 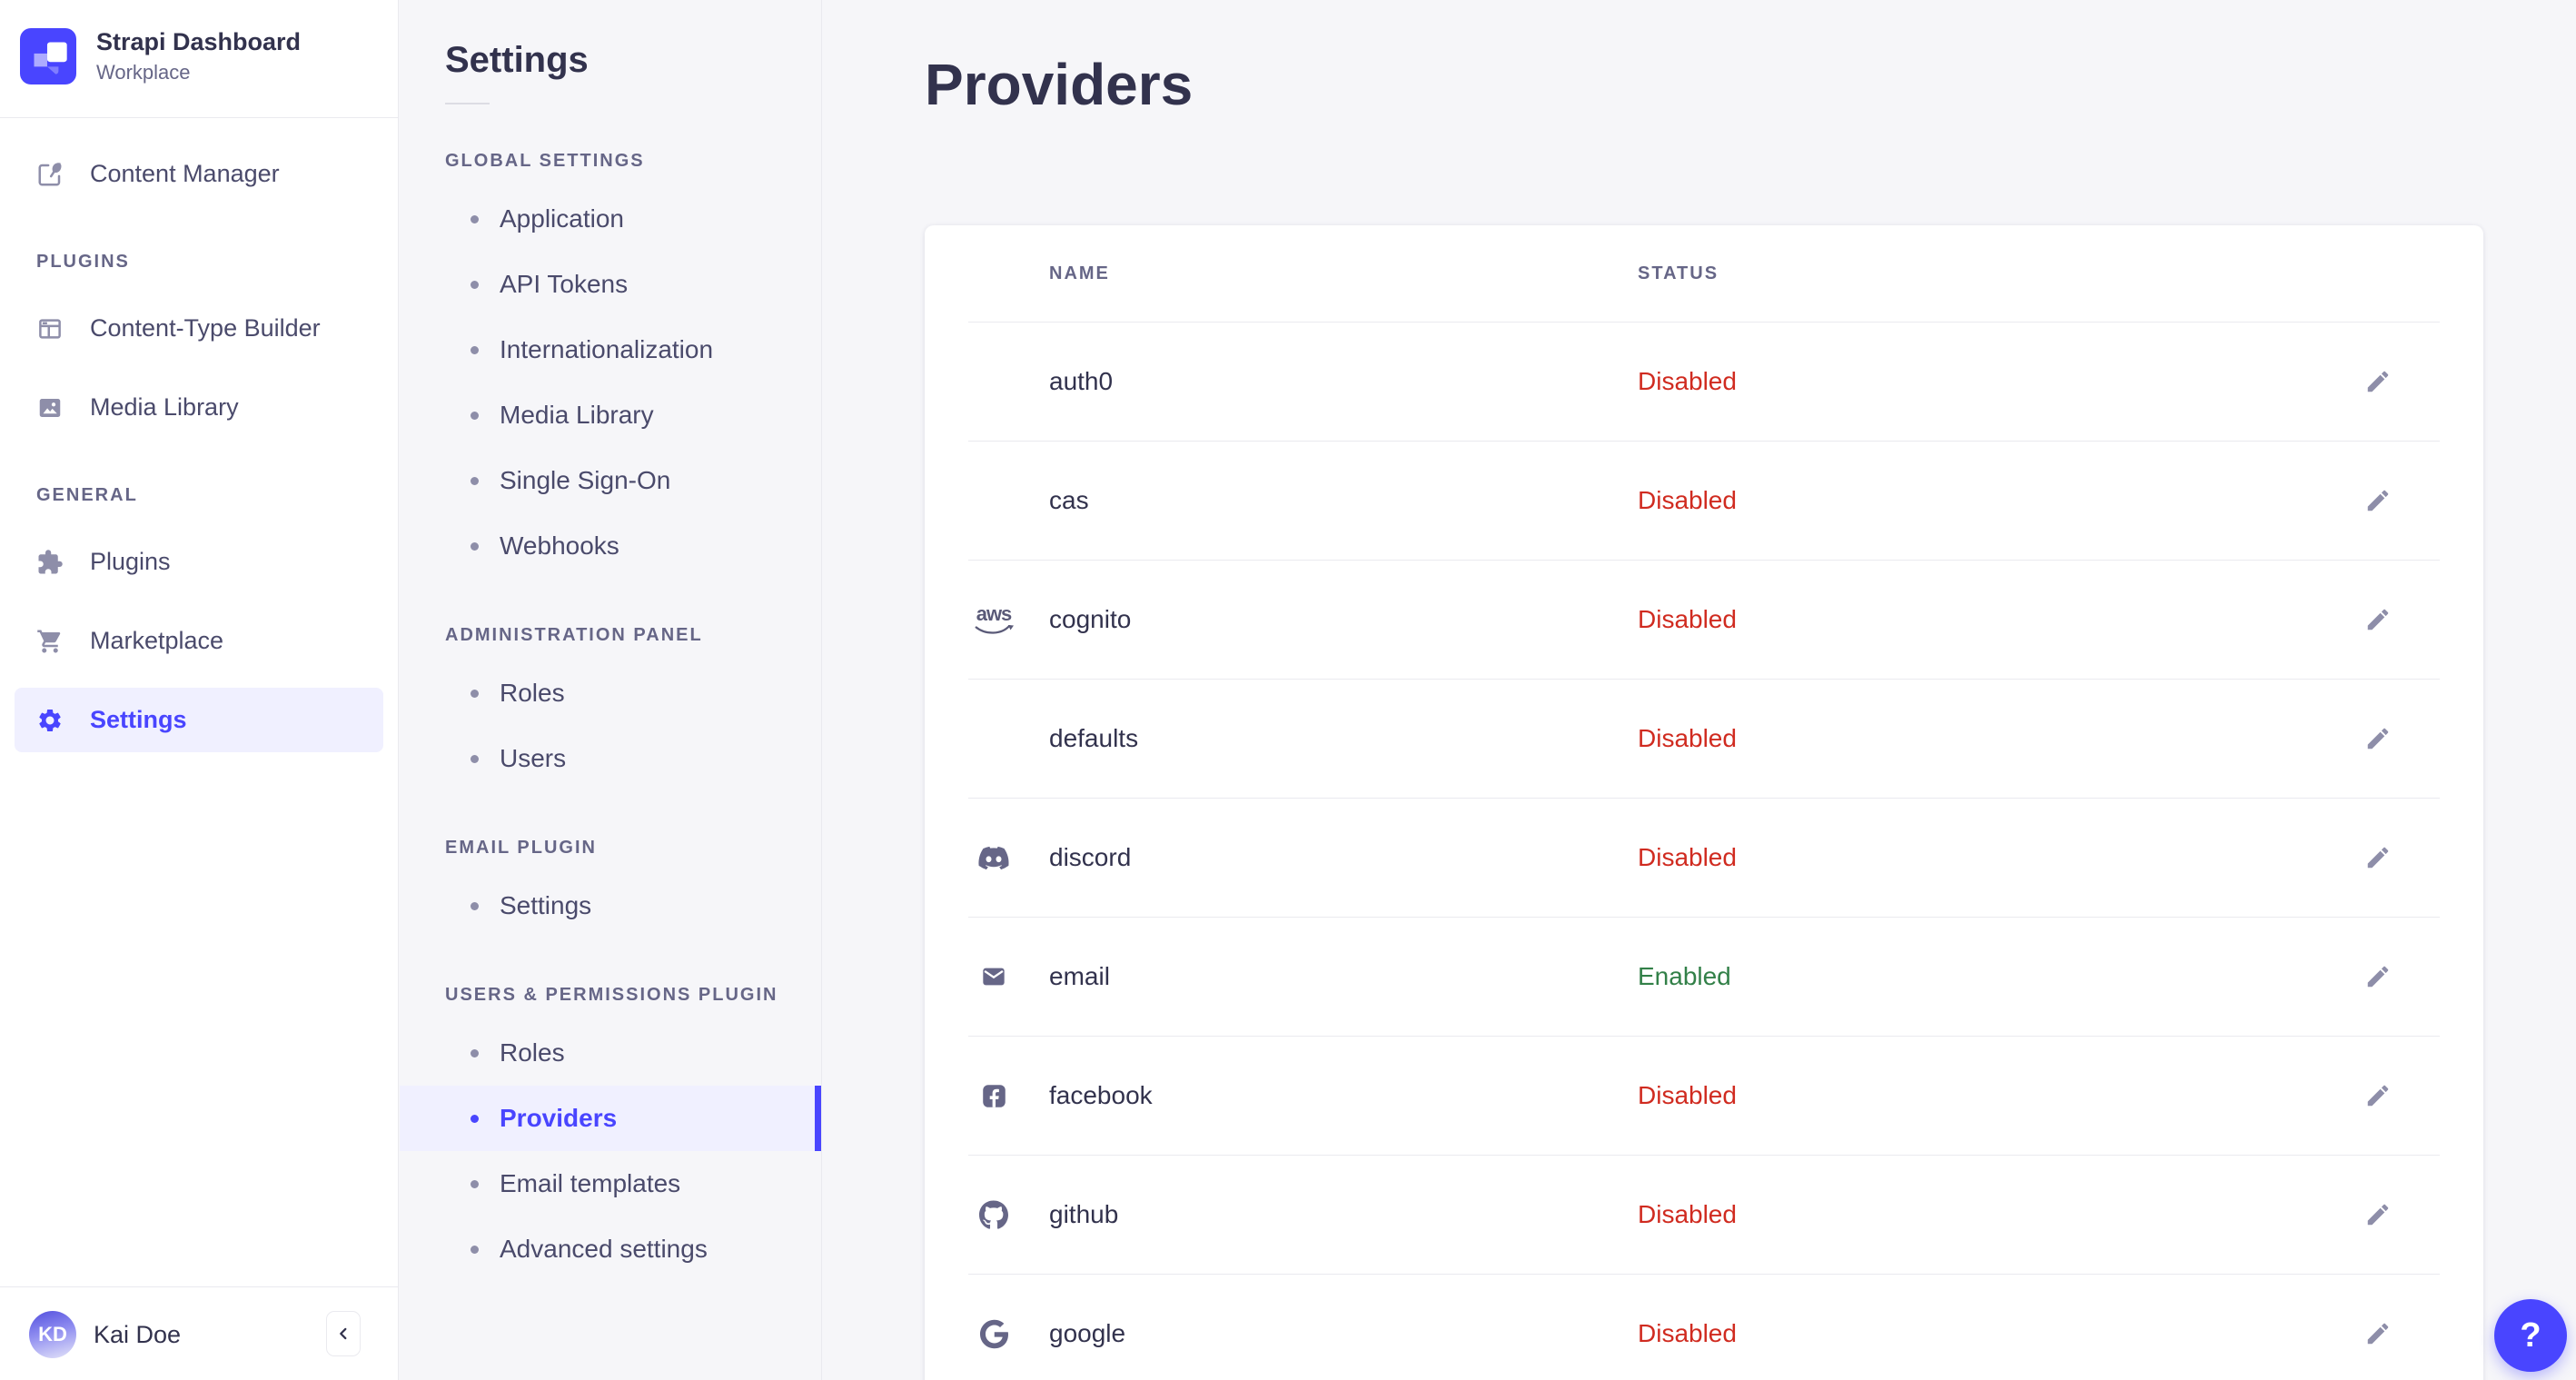 What do you see at coordinates (585, 480) in the screenshot?
I see `subnav-item-label: Single Sign-On` at bounding box center [585, 480].